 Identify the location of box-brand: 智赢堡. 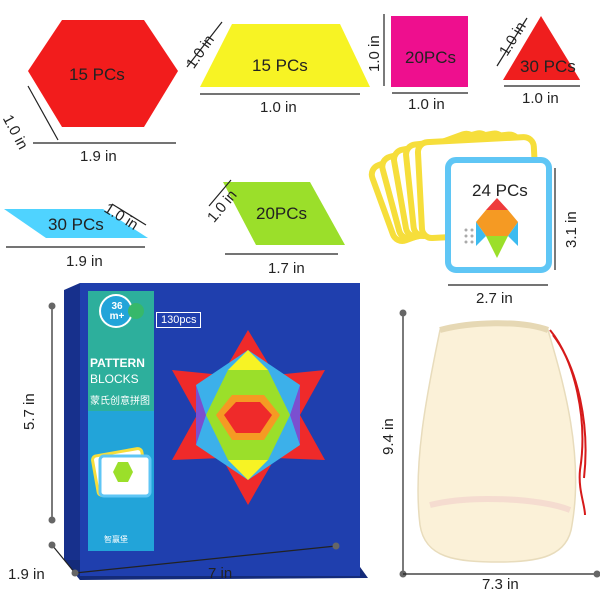
(116, 539).